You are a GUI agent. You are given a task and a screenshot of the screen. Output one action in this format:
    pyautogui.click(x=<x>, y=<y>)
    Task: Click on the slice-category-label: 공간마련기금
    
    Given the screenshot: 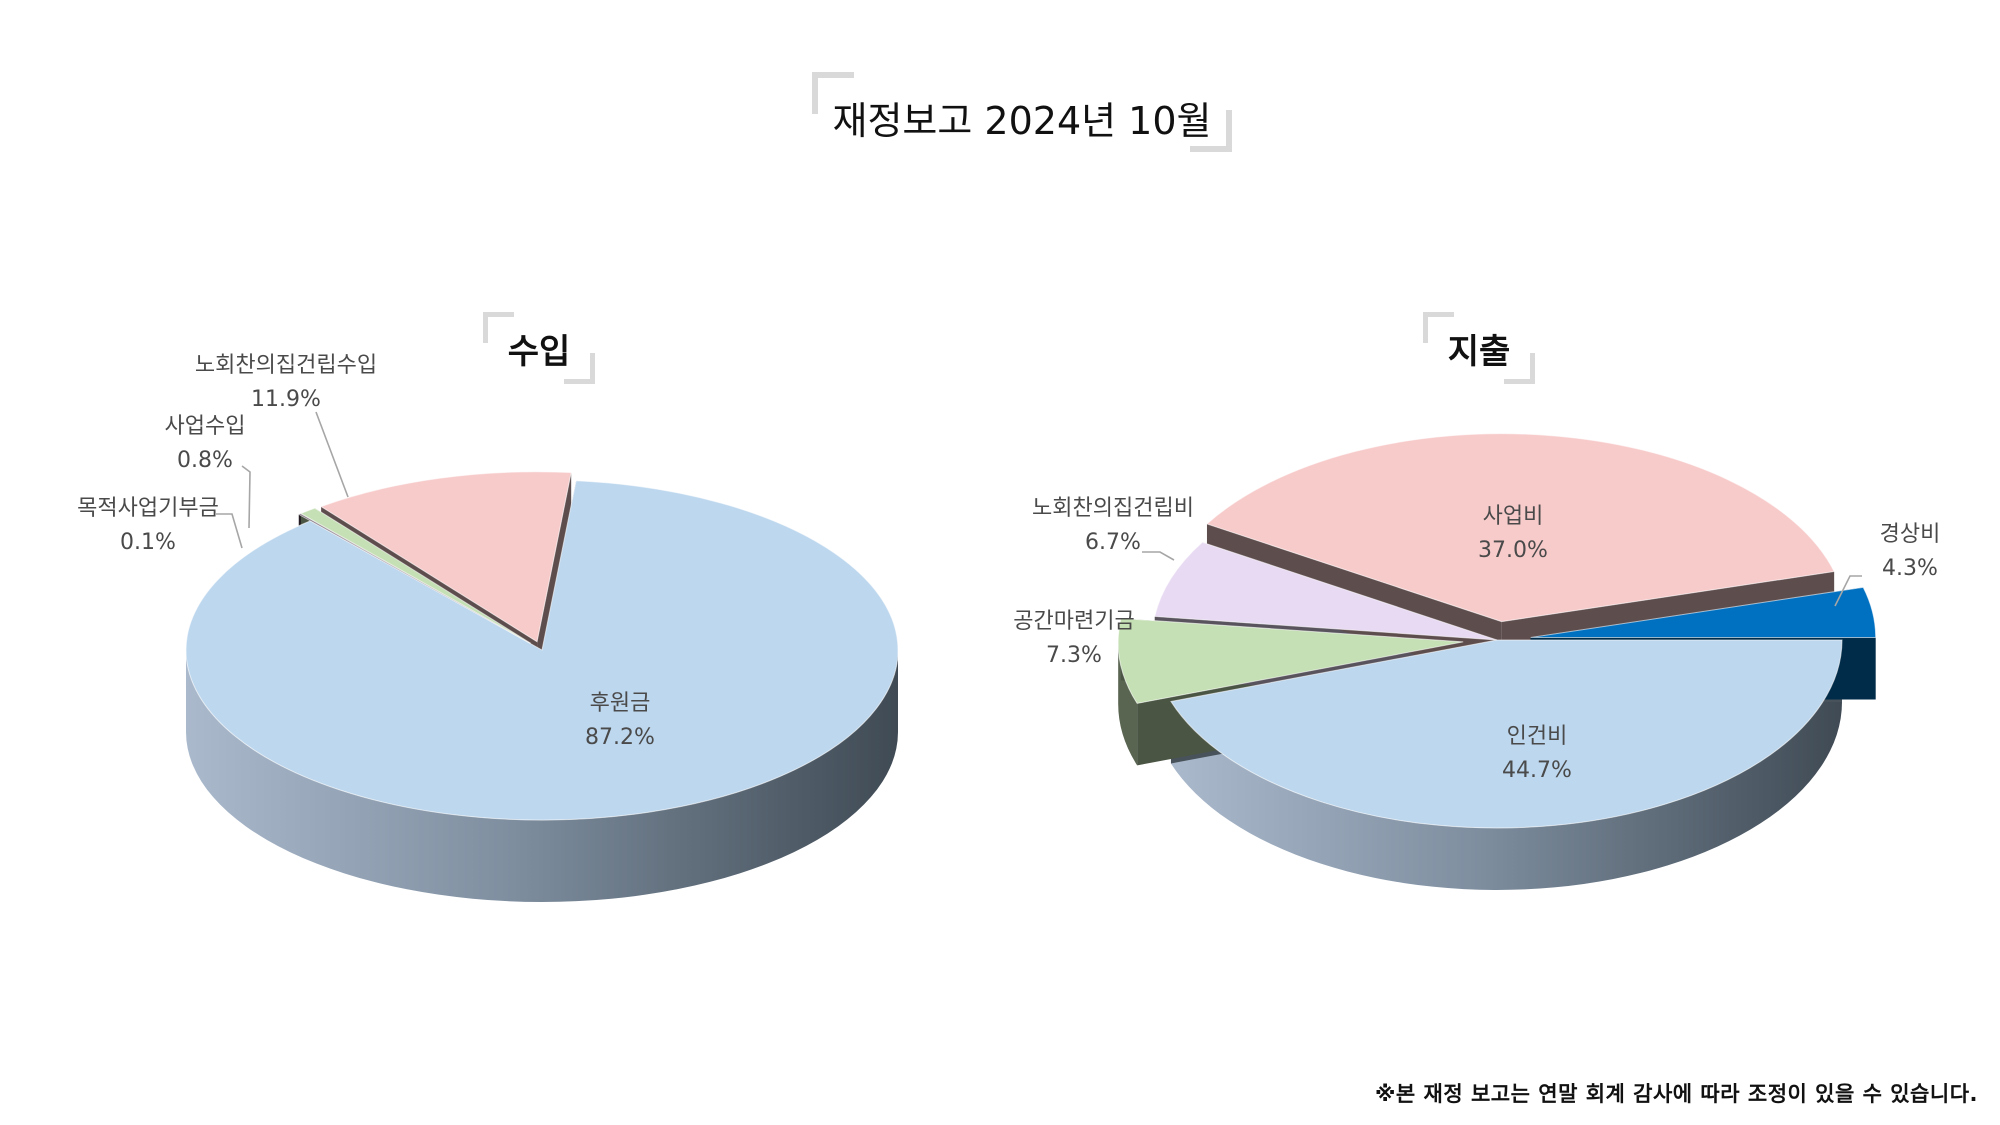 What is the action you would take?
    pyautogui.click(x=1073, y=621)
    